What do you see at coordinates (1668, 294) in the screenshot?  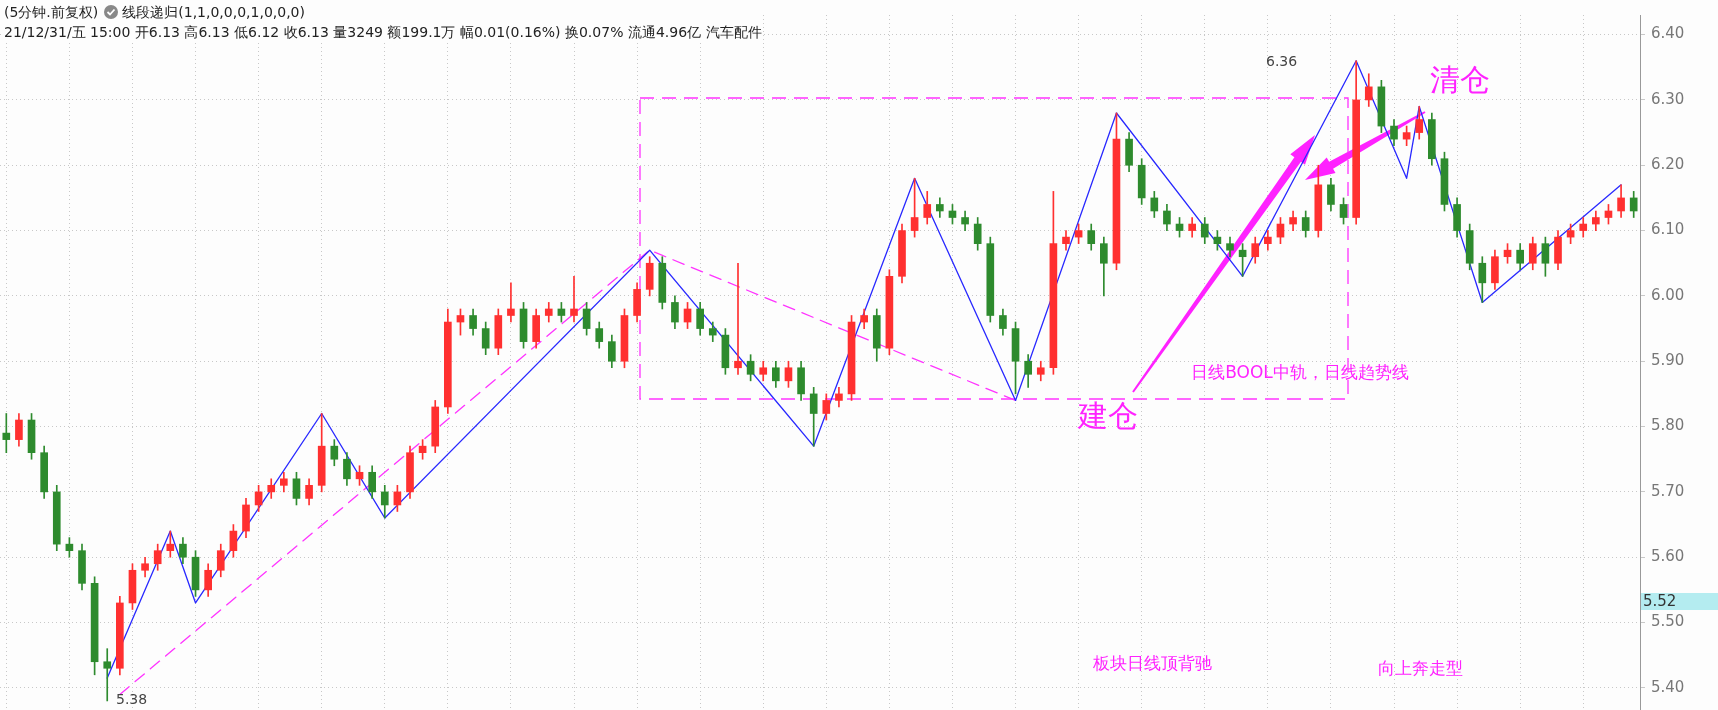 I see `y-tick-label: 6.00` at bounding box center [1668, 294].